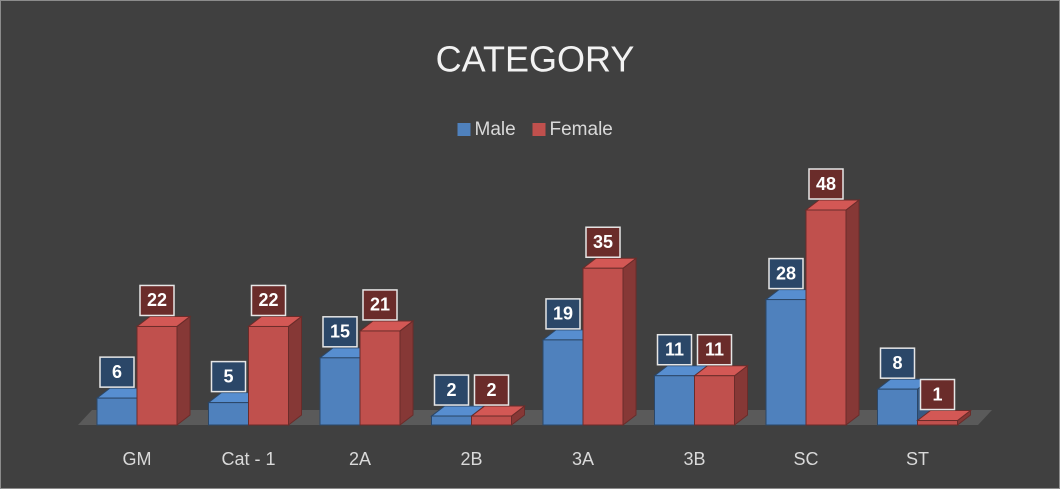 The width and height of the screenshot is (1060, 489). I want to click on data-label: 21, so click(380, 305).